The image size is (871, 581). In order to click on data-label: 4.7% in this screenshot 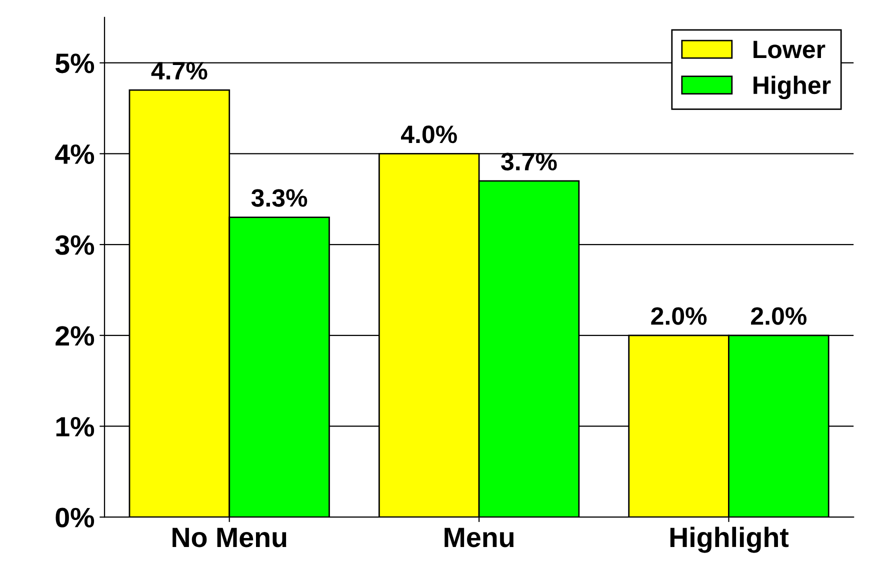, I will do `click(179, 71)`.